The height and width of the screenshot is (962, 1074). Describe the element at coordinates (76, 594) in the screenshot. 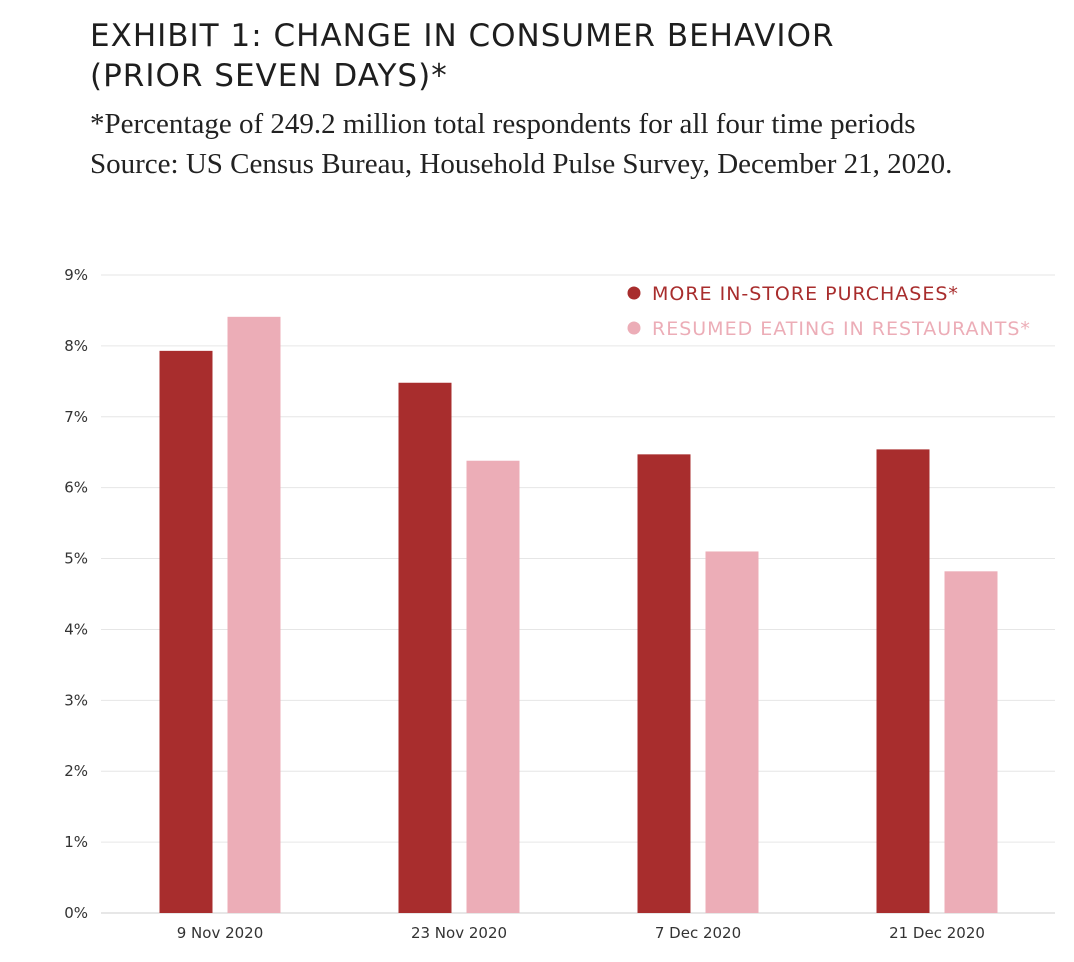

I see `y-axis-tick-labels: 0% 1% 2% 3% 4% 5% 6% 7% 8% 9%` at that location.